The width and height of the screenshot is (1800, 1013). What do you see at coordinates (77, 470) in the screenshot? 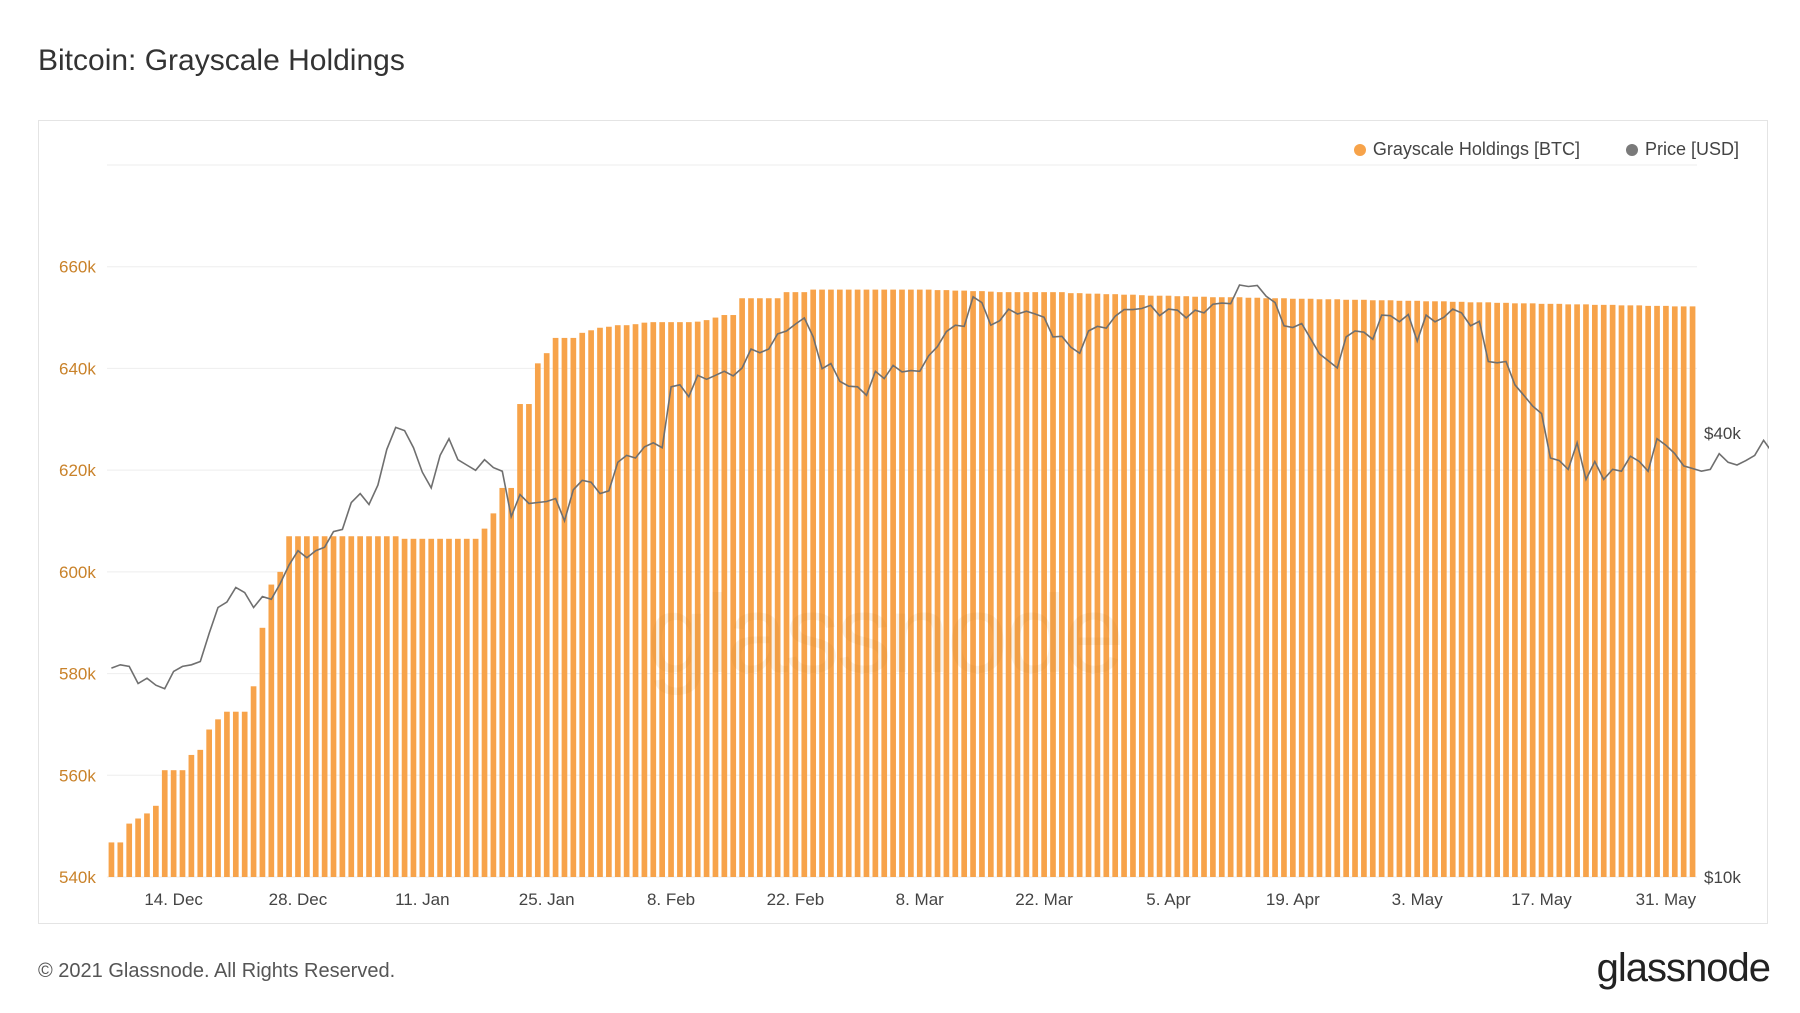
I see `y-left-tick-label: 620k` at bounding box center [77, 470].